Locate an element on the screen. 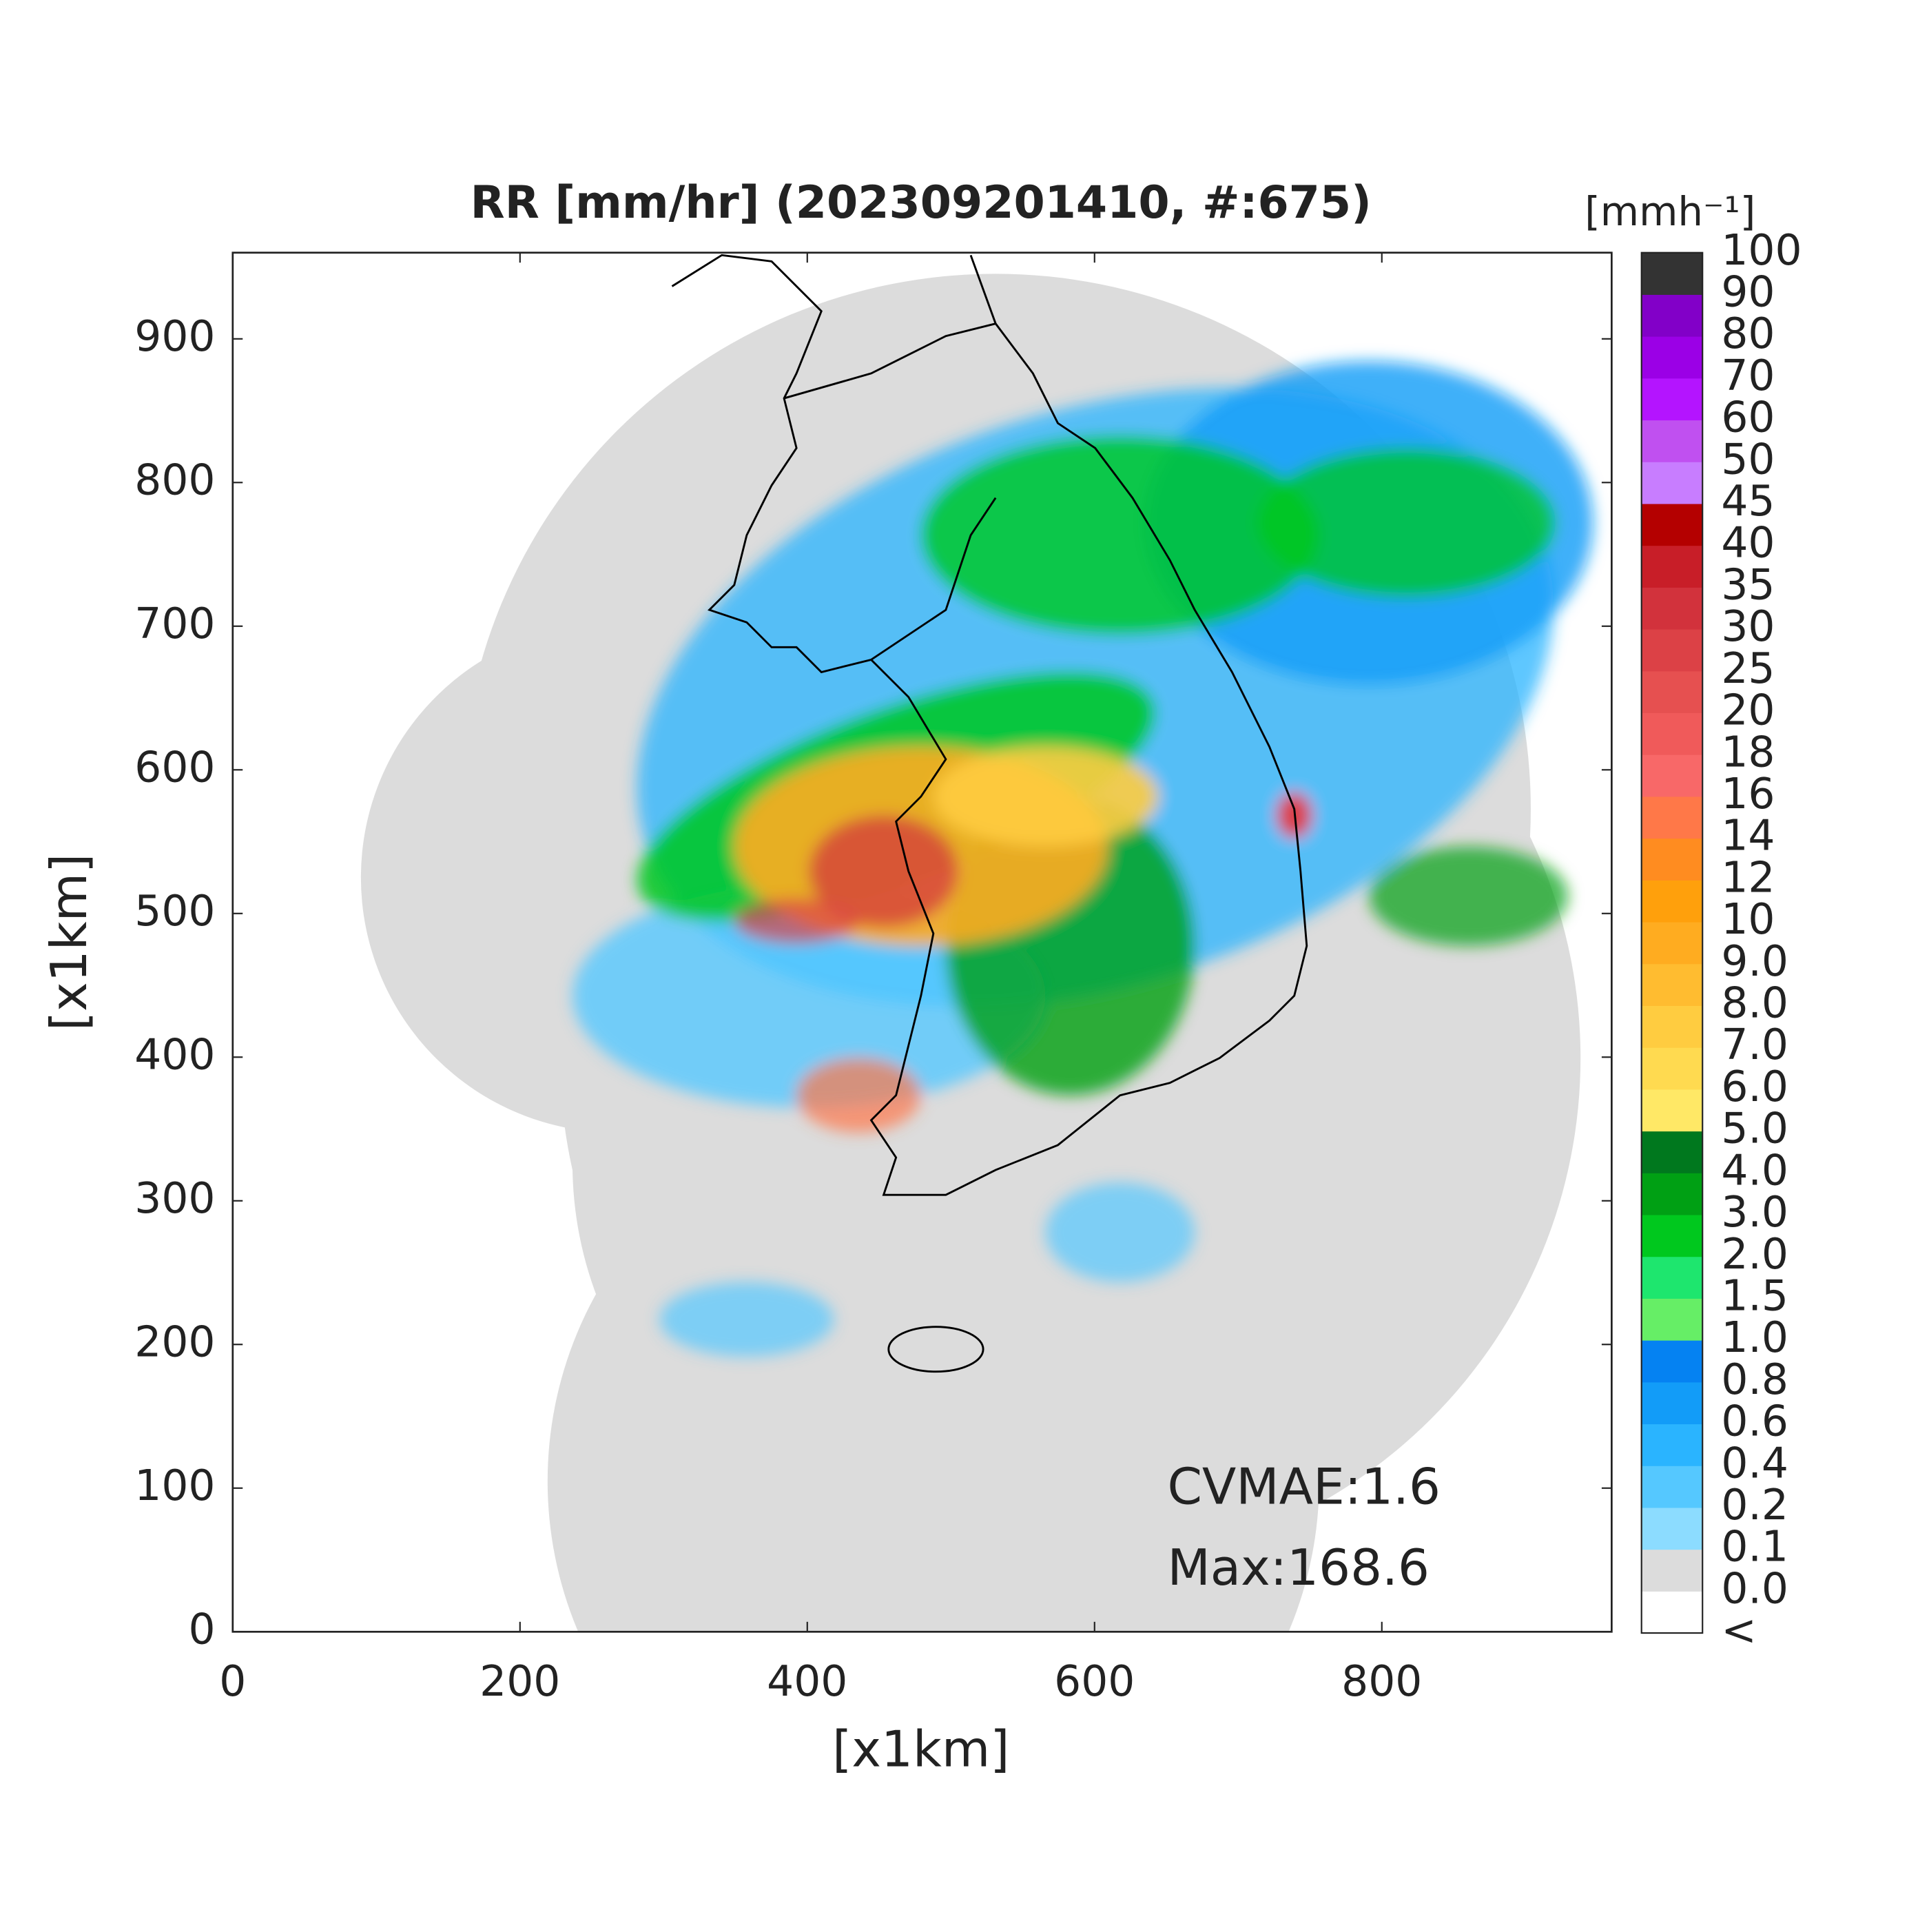 This screenshot has height=1932, width=1929. colorbar-label: 12 is located at coordinates (1748, 877).